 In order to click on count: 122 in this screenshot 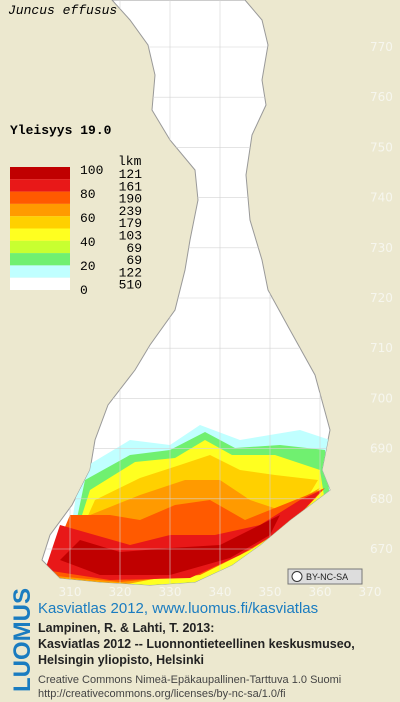, I will do `click(130, 272)`.